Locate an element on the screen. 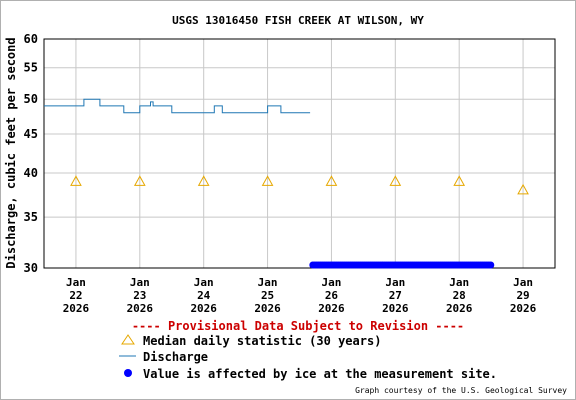 Image resolution: width=576 pixels, height=400 pixels. y-tick-label: 40 is located at coordinates (31, 173).